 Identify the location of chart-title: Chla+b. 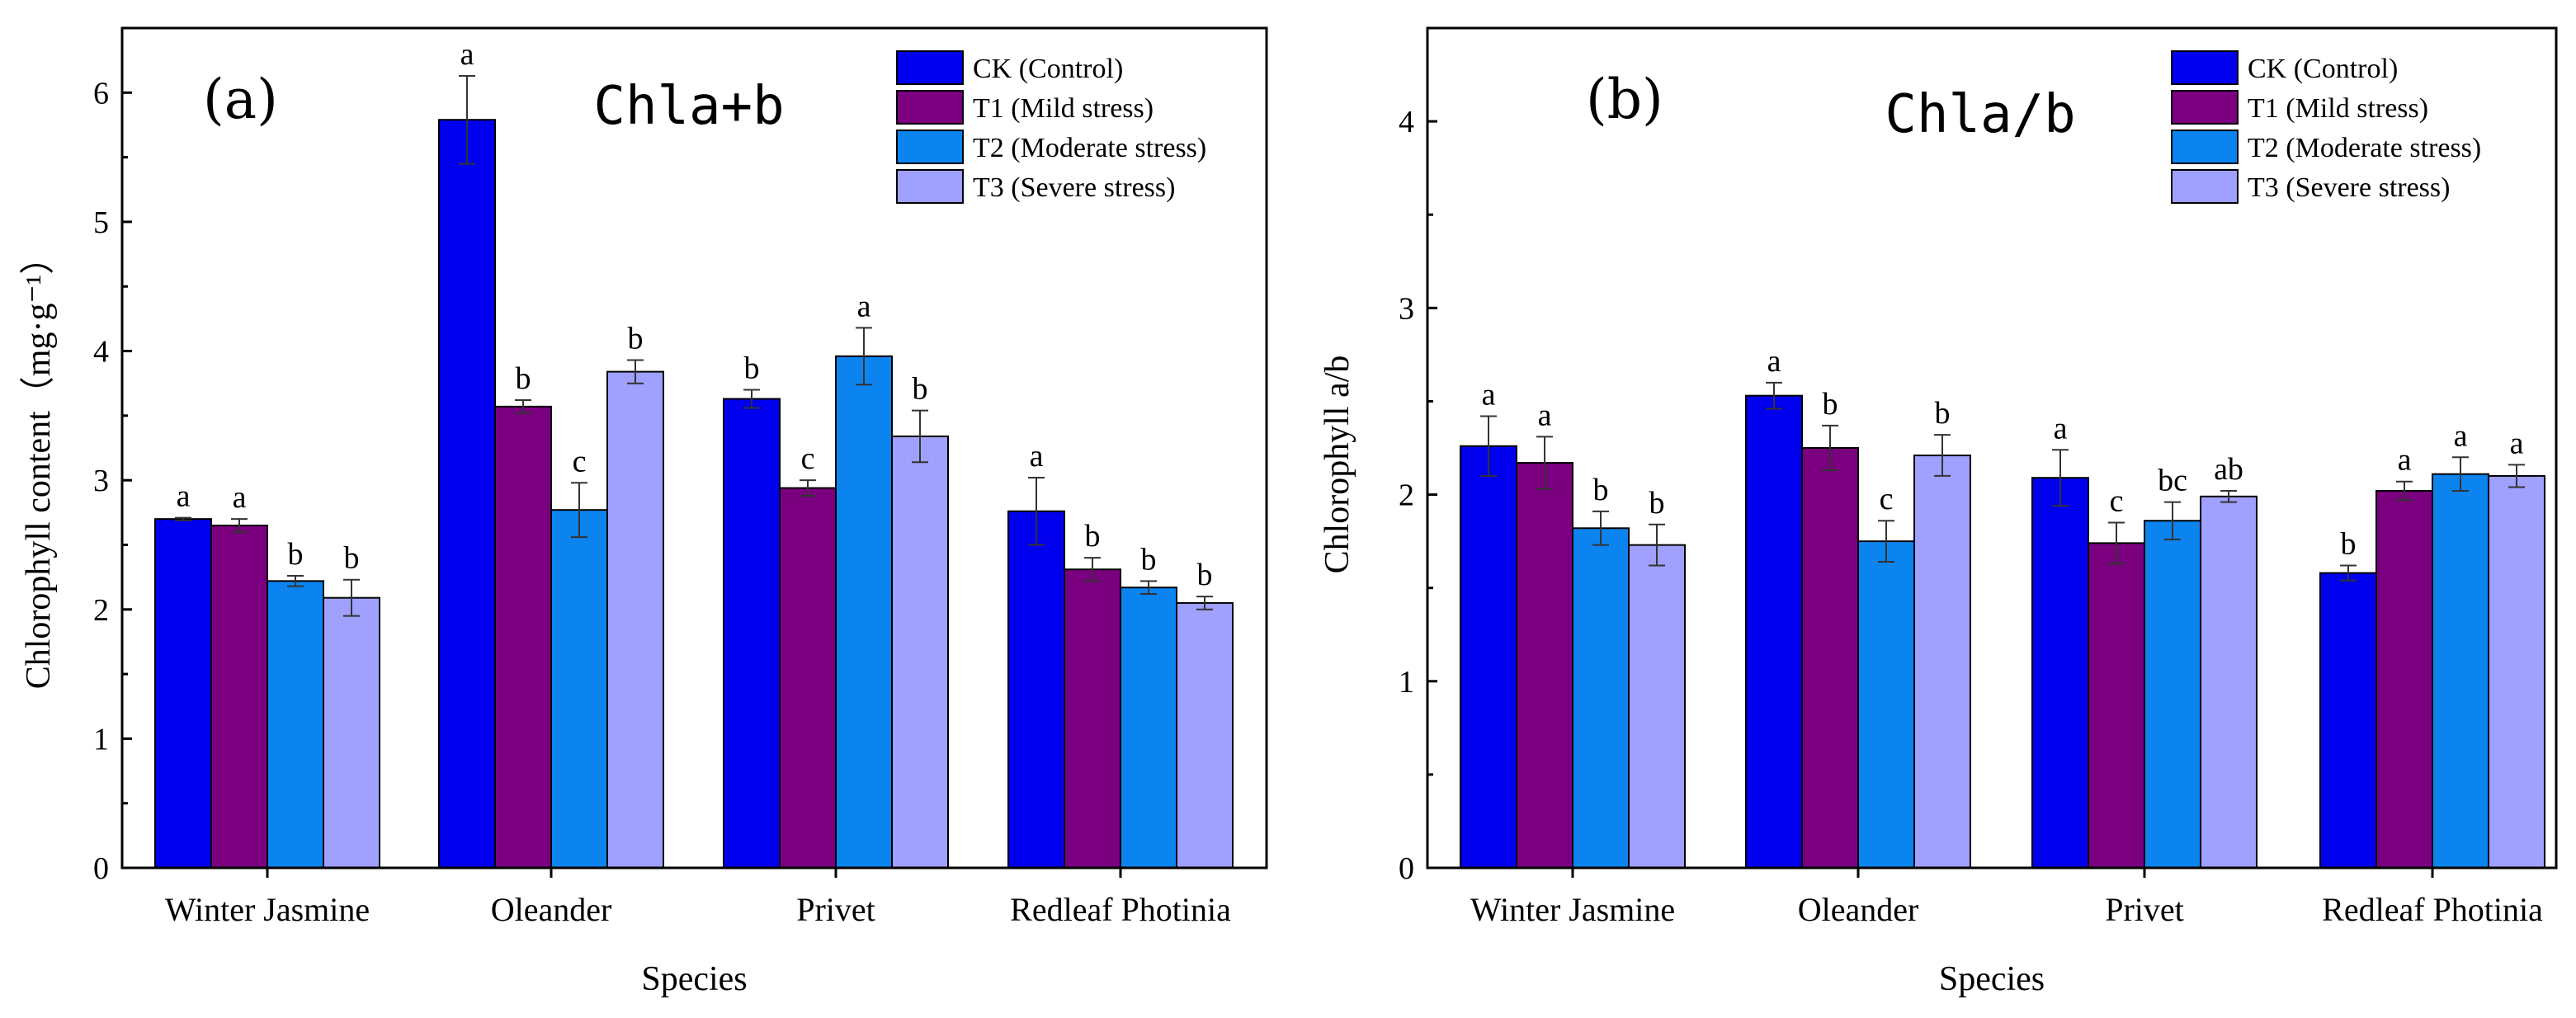
(688, 106).